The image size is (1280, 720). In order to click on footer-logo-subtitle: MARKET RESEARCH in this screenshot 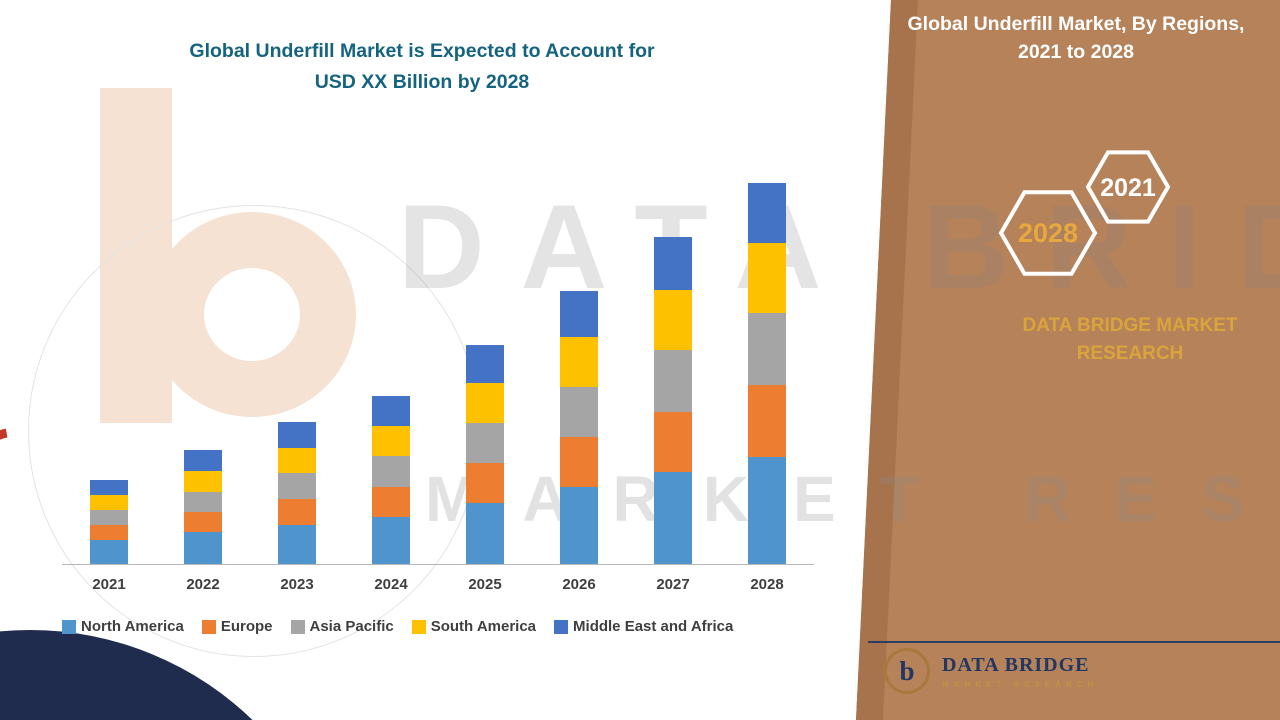, I will do `click(1020, 684)`.